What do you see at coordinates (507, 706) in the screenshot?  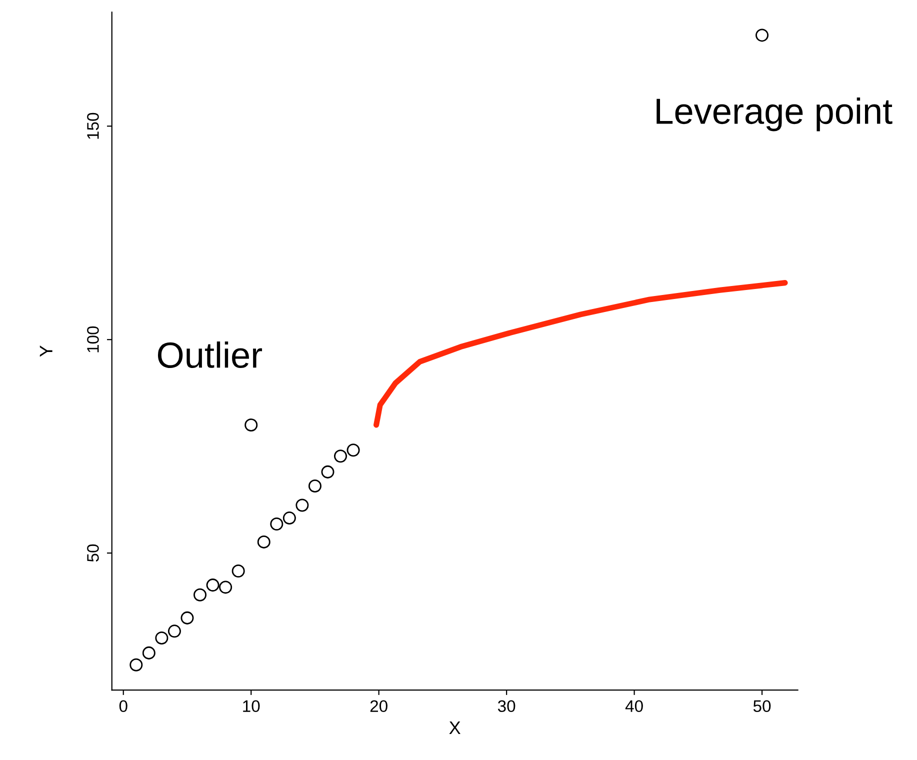 I see `x-tick-label: 30` at bounding box center [507, 706].